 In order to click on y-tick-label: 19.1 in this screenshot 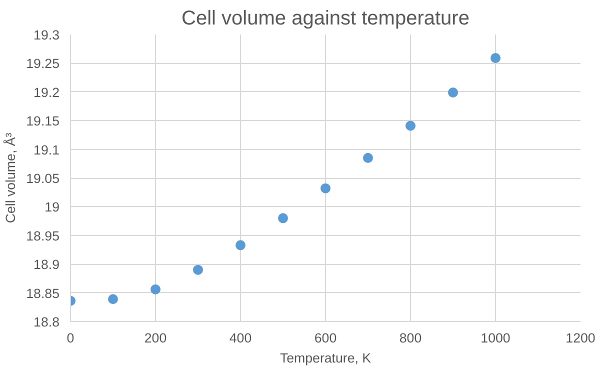, I will do `click(47, 150)`.